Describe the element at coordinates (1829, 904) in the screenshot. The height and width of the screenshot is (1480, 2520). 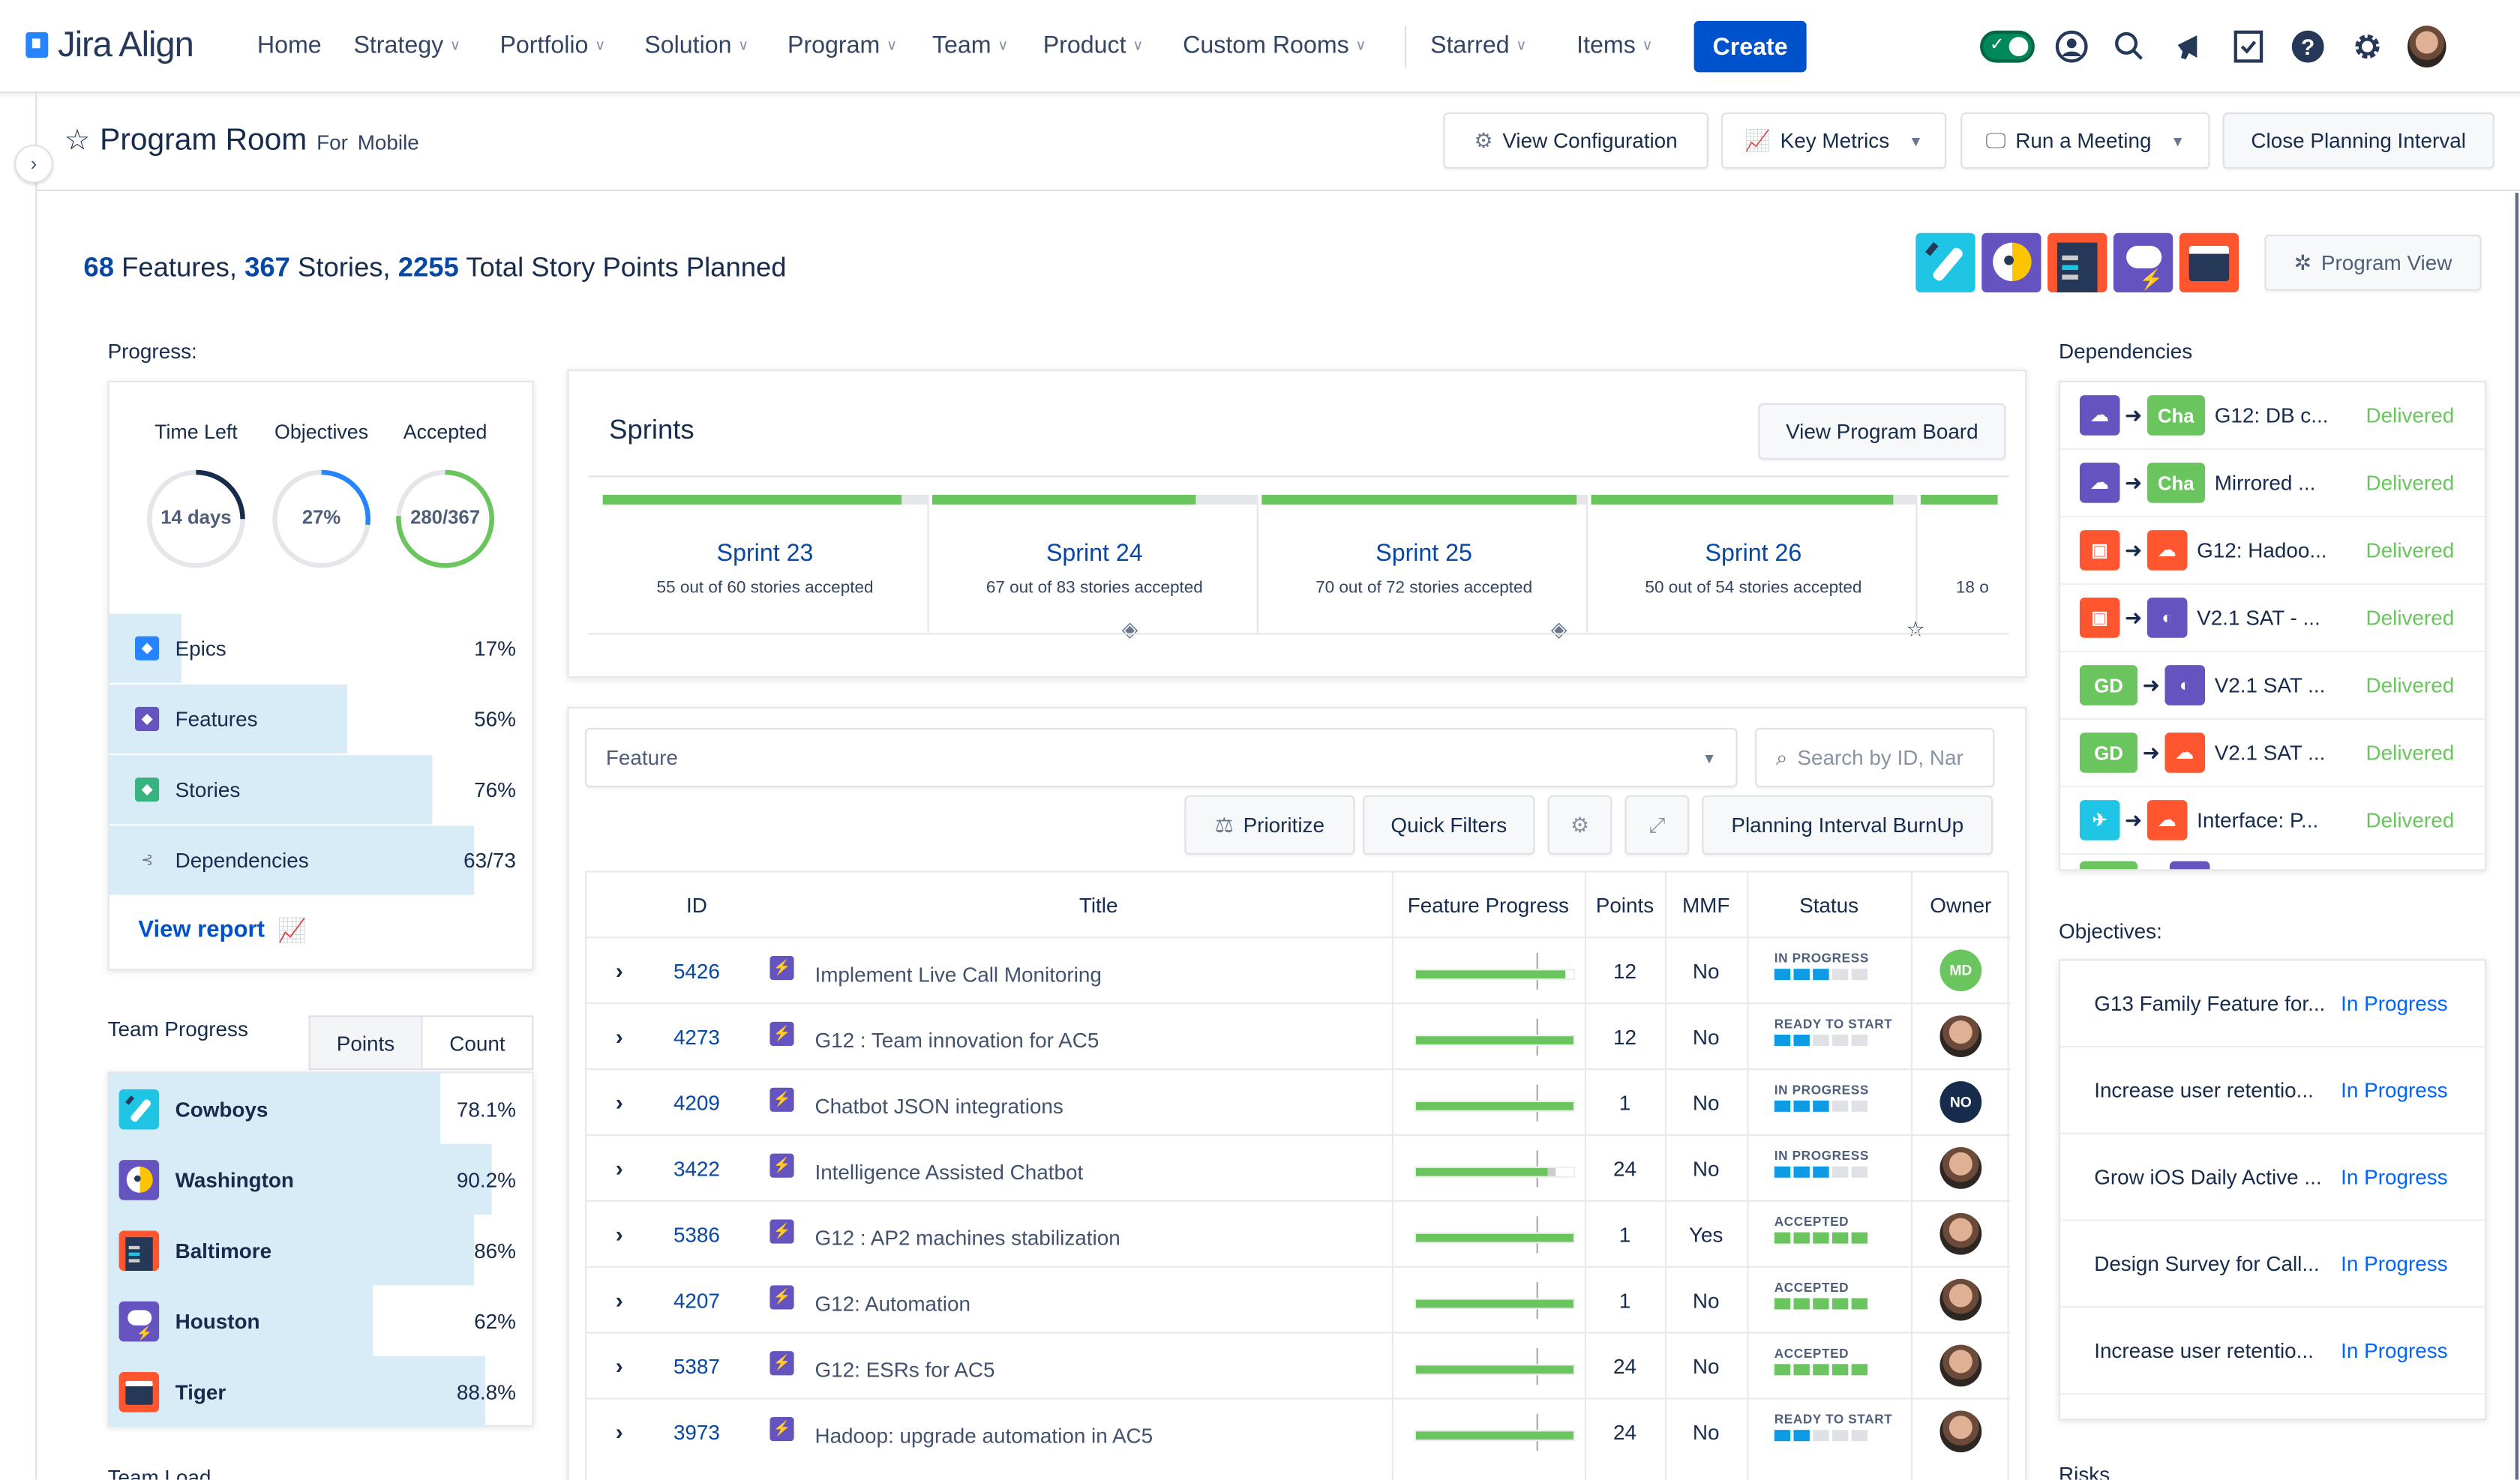
I see `column-header-status: Status` at that location.